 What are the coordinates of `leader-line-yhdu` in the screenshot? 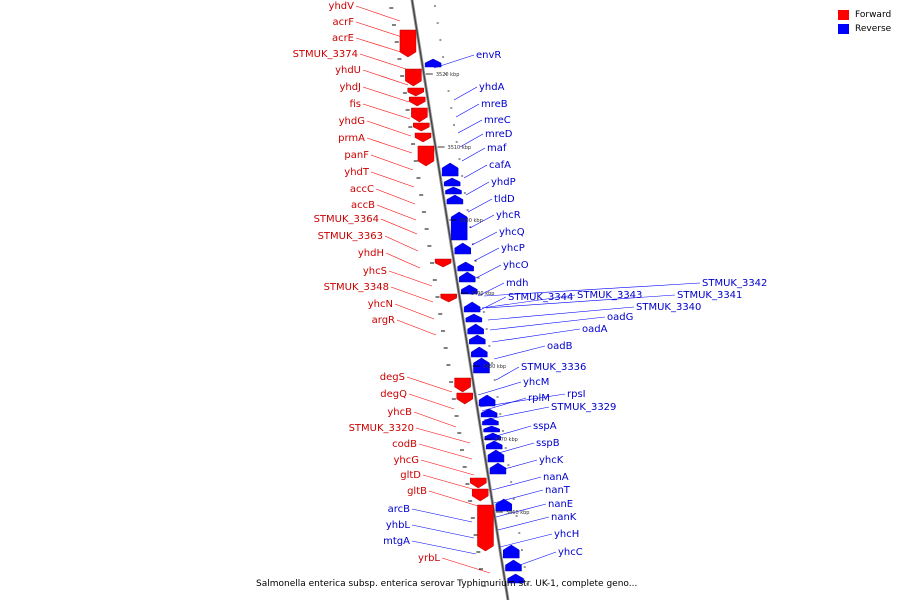 It's located at (385, 77).